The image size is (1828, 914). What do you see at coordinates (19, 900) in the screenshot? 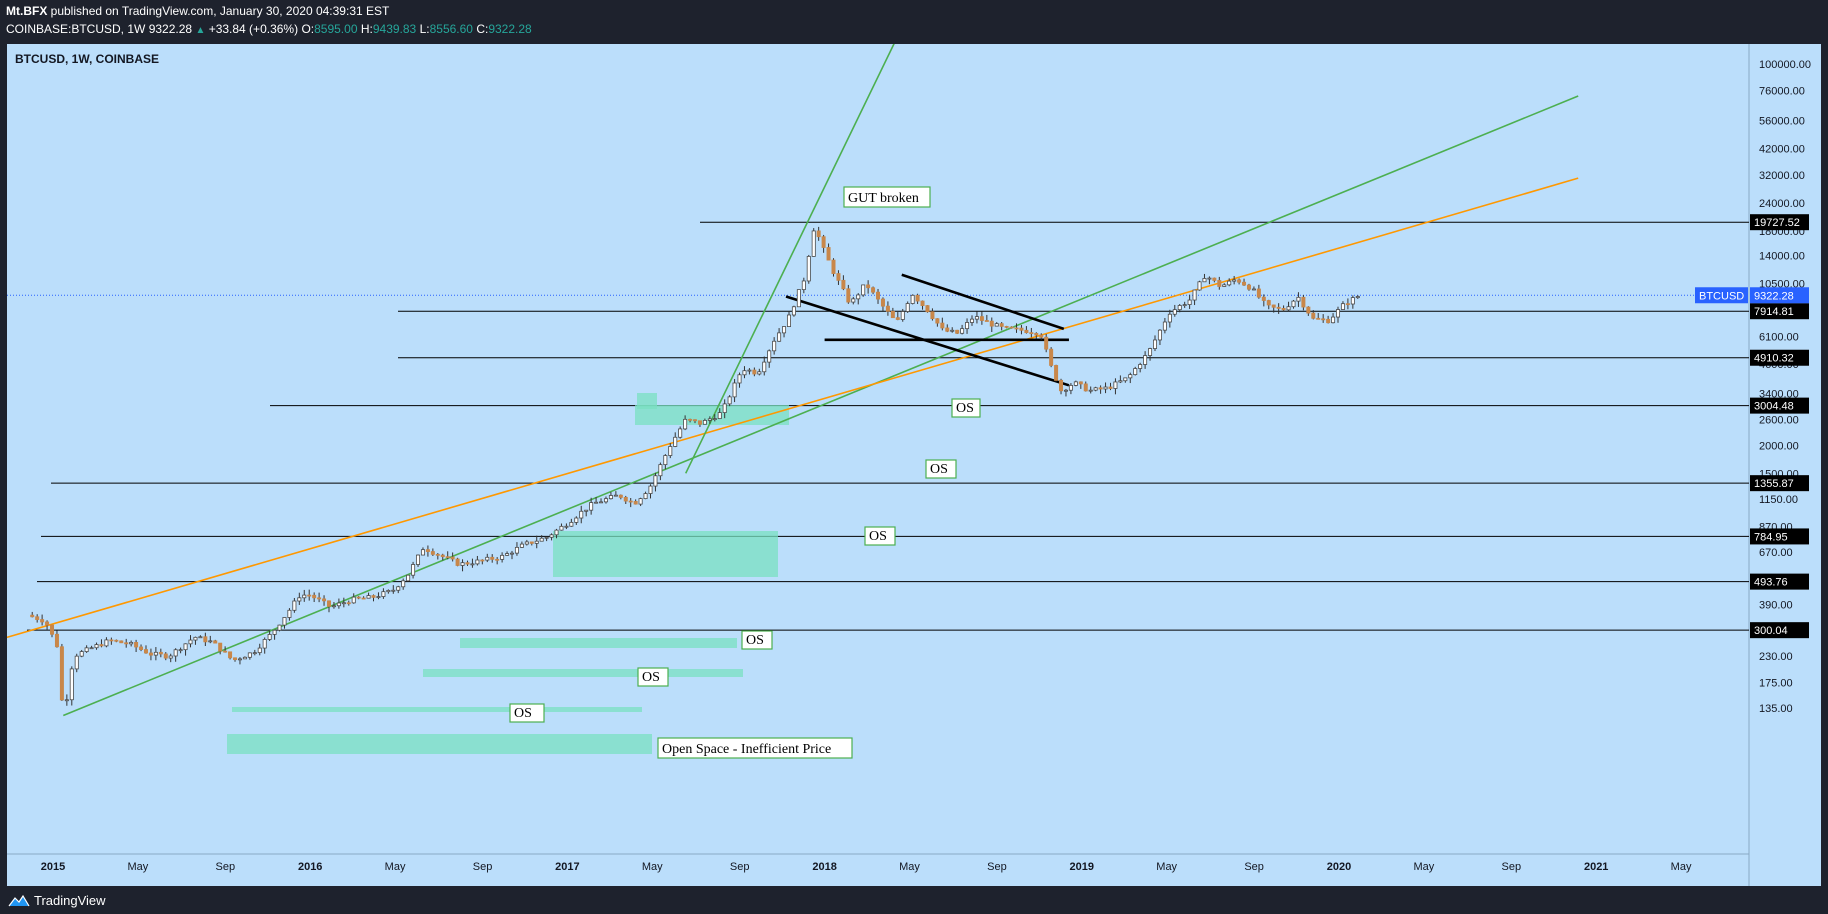
I see `tradingview-logo-icon` at bounding box center [19, 900].